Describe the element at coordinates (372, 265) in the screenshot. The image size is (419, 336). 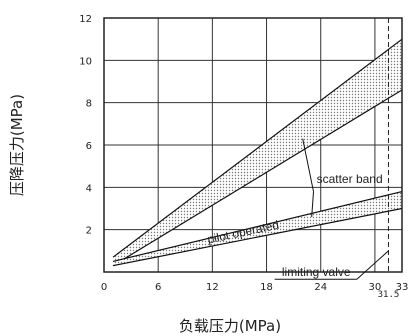
I see `leader-line-limiting` at that location.